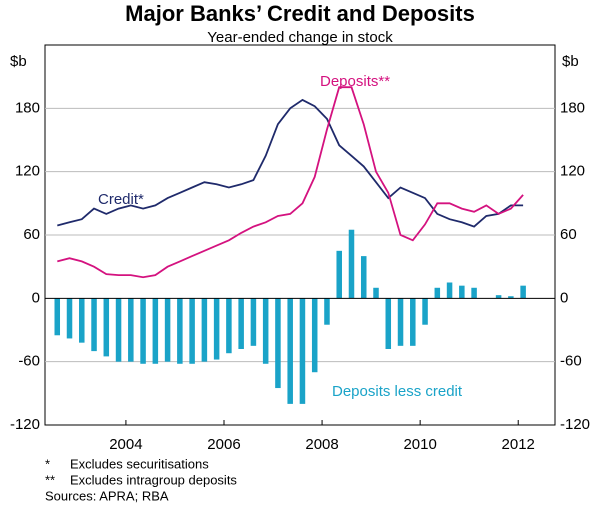  What do you see at coordinates (300, 37) in the screenshot?
I see `chart-subtitle: Year-ended change in stock` at bounding box center [300, 37].